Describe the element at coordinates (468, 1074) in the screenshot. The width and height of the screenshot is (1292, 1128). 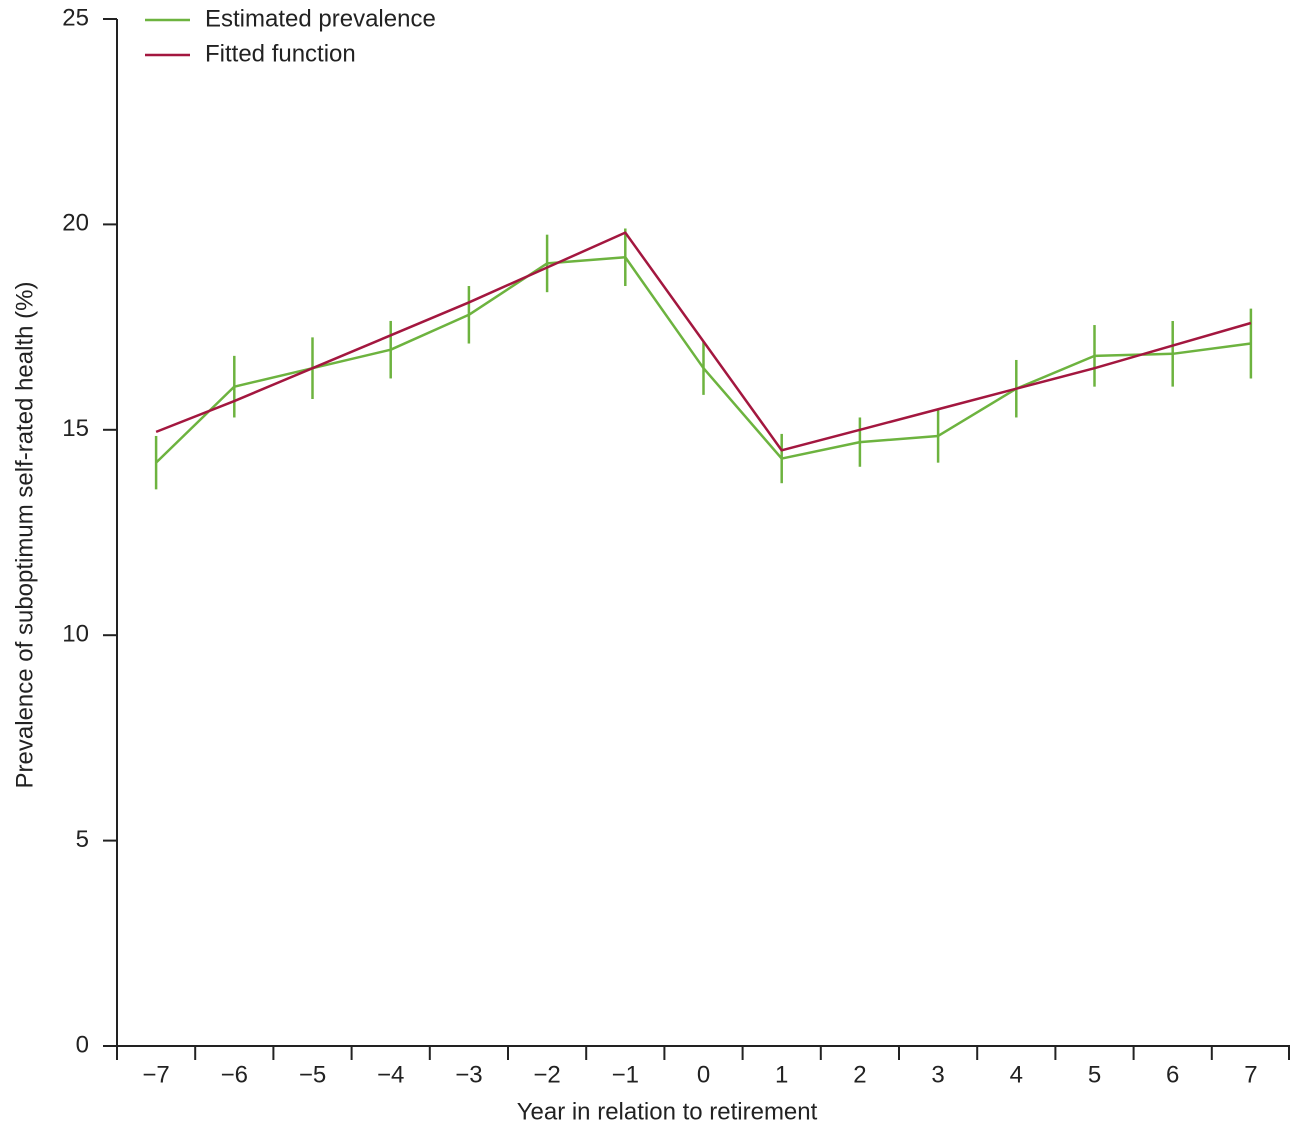
I see `x-tick-label: −3` at that location.